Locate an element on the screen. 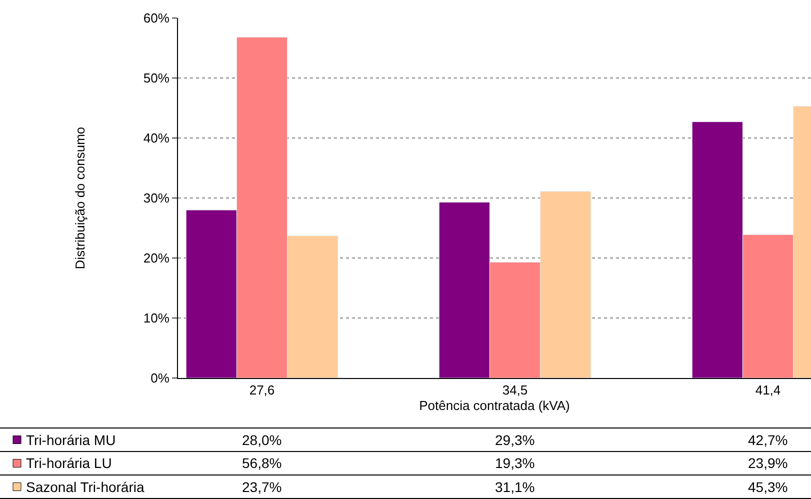  x-tick-label: 34,5 is located at coordinates (515, 390).